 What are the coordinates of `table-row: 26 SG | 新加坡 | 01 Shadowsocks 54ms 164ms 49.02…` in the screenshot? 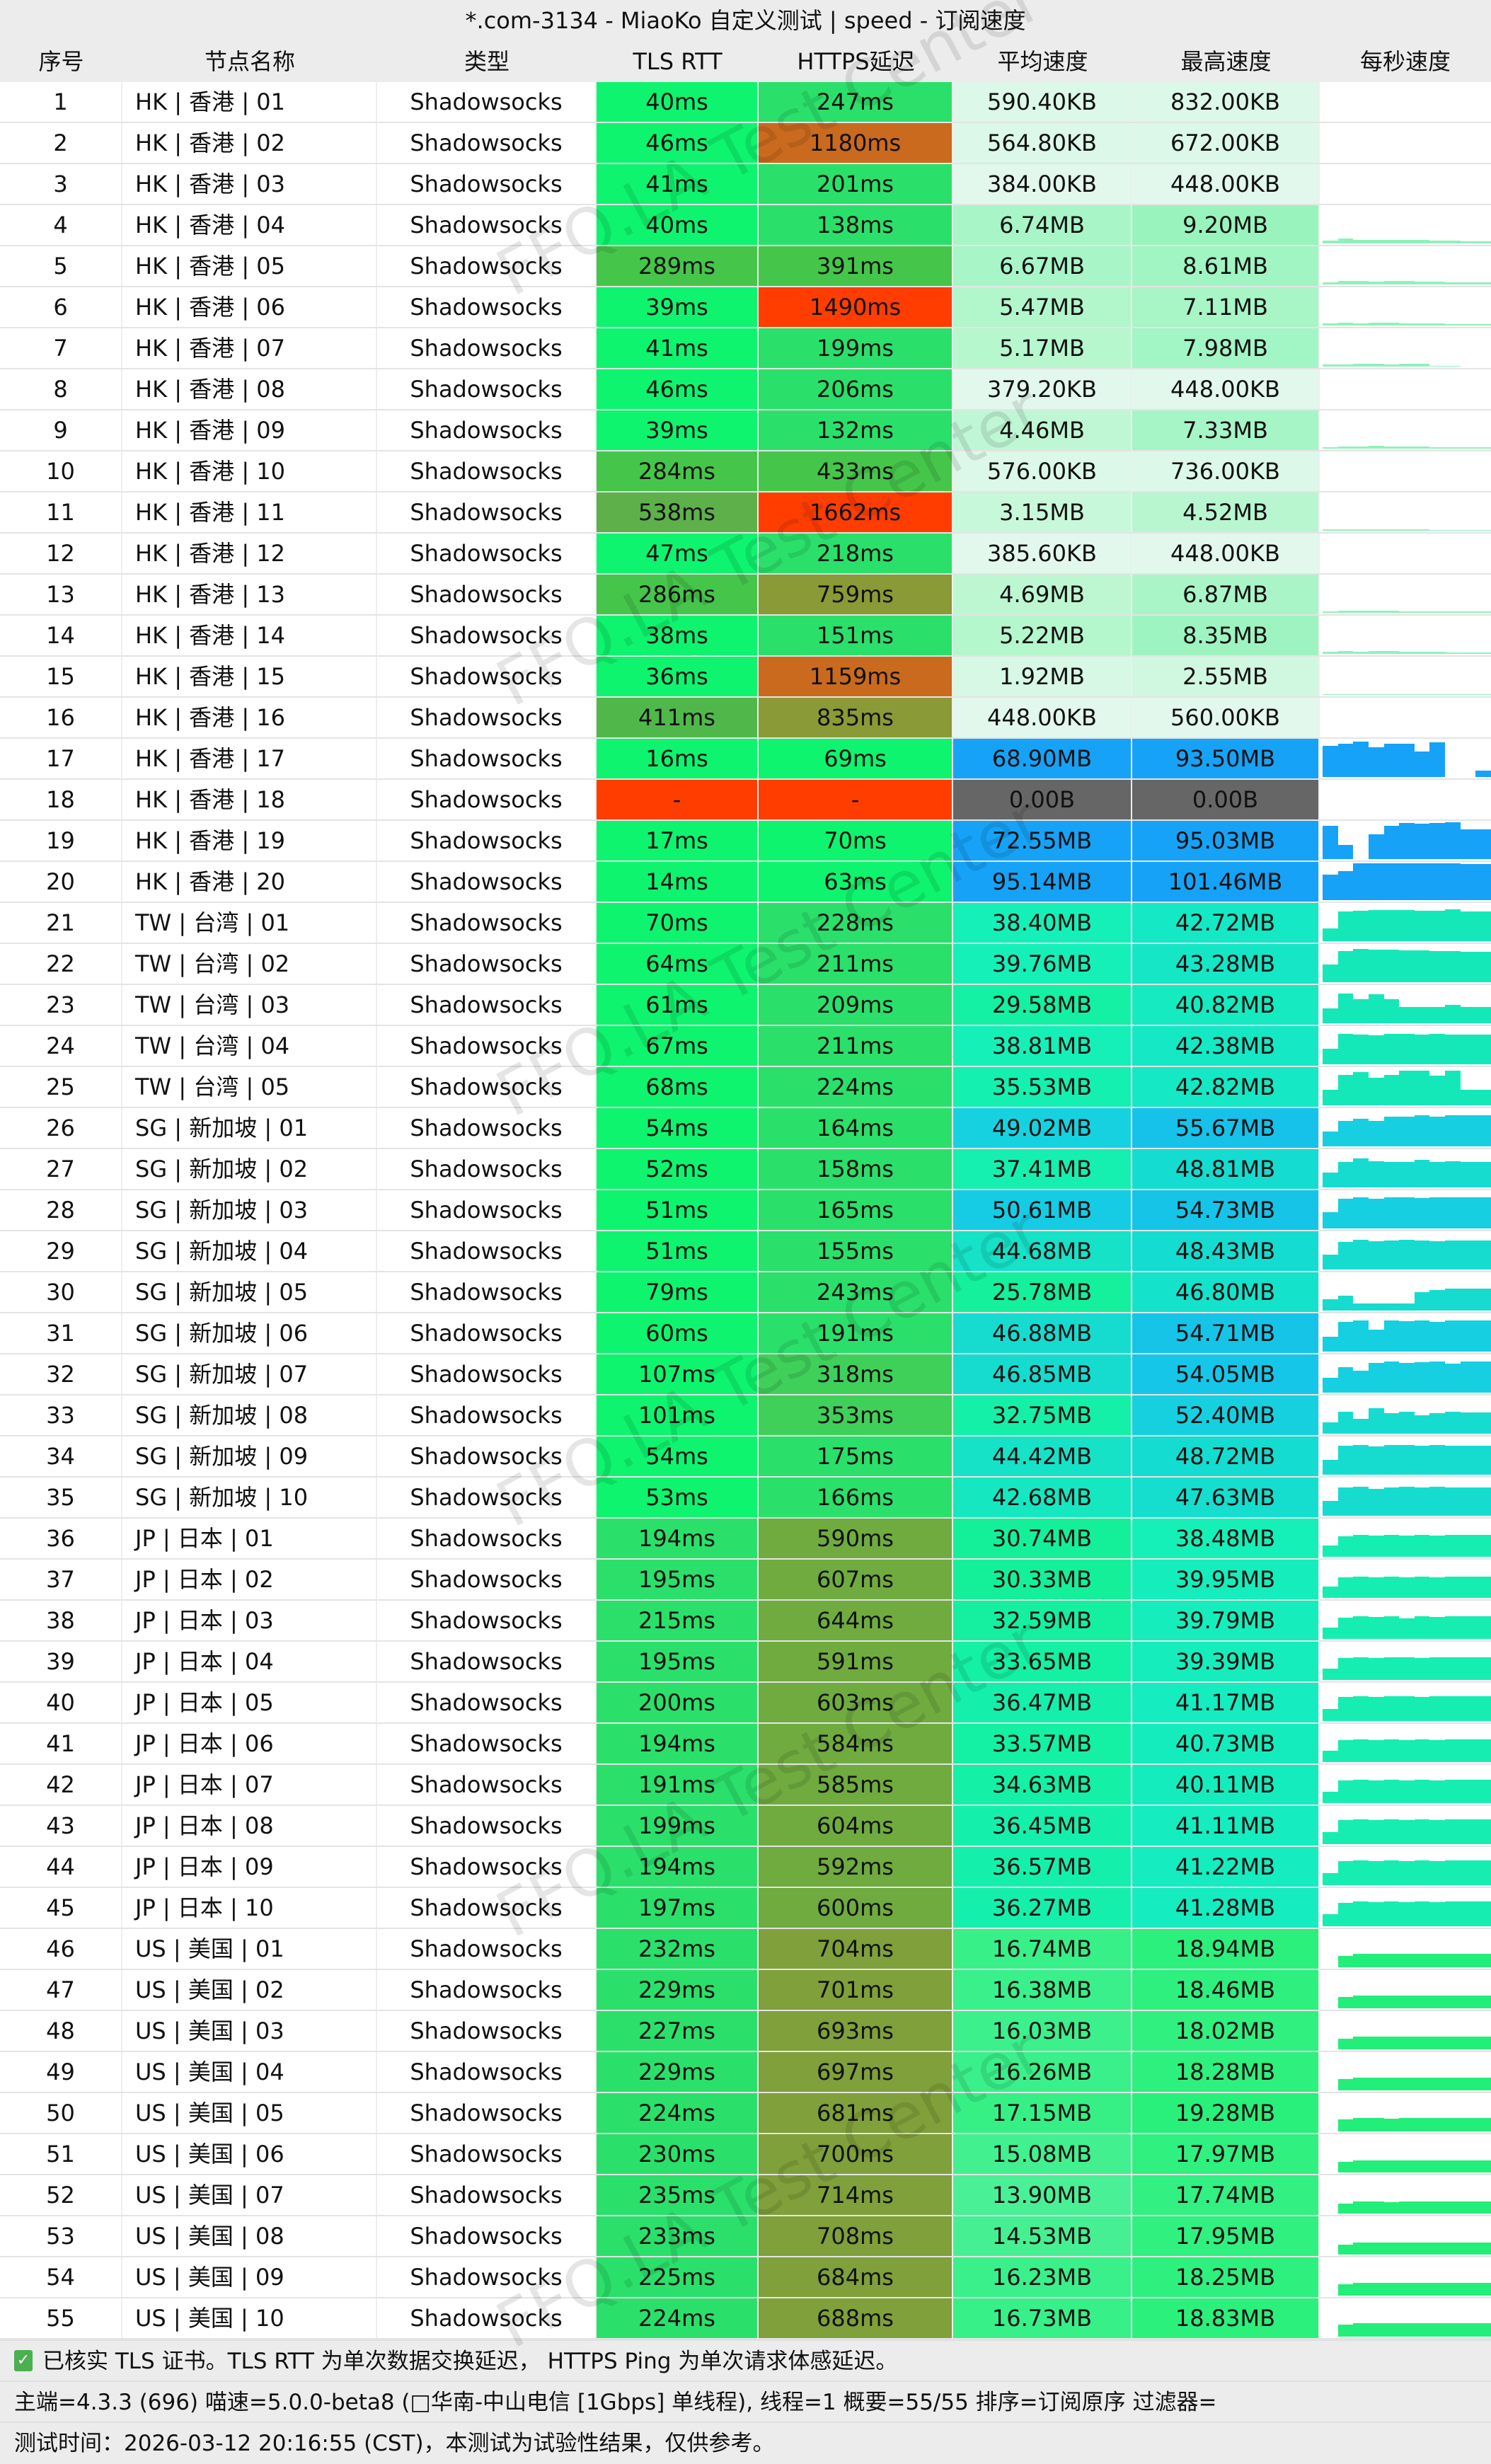 It's located at (745, 1128).